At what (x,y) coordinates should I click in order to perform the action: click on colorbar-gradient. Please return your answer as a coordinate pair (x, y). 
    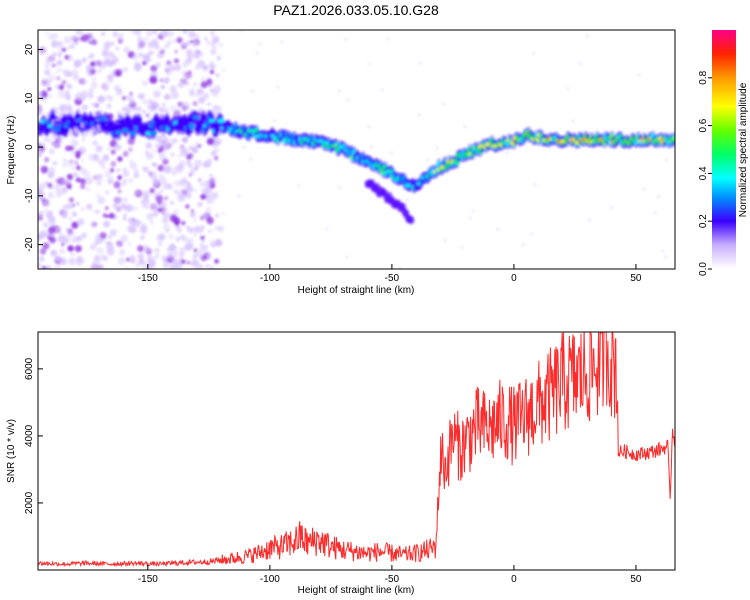
    Looking at the image, I should click on (724, 149).